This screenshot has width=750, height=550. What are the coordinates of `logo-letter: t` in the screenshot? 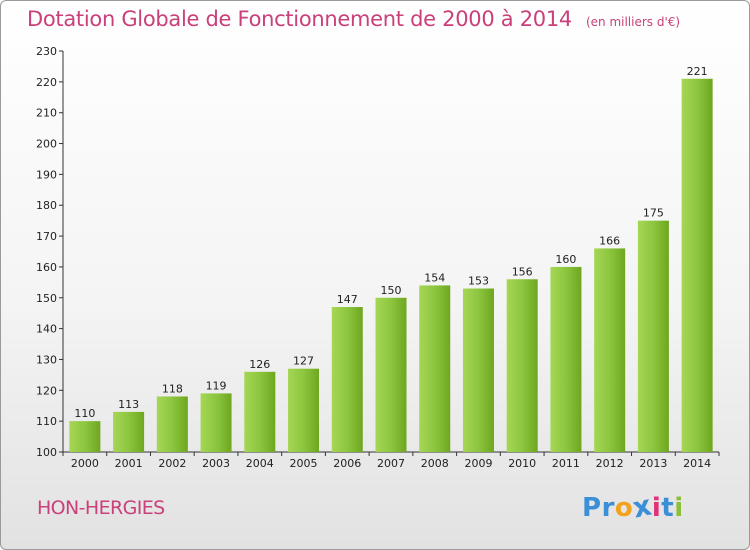 It's located at (668, 508).